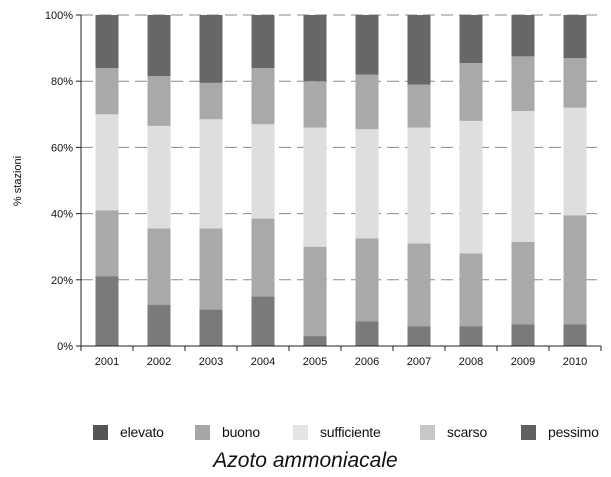  Describe the element at coordinates (471, 187) in the screenshot. I see `bar-segment-sufficiente-2008` at that location.